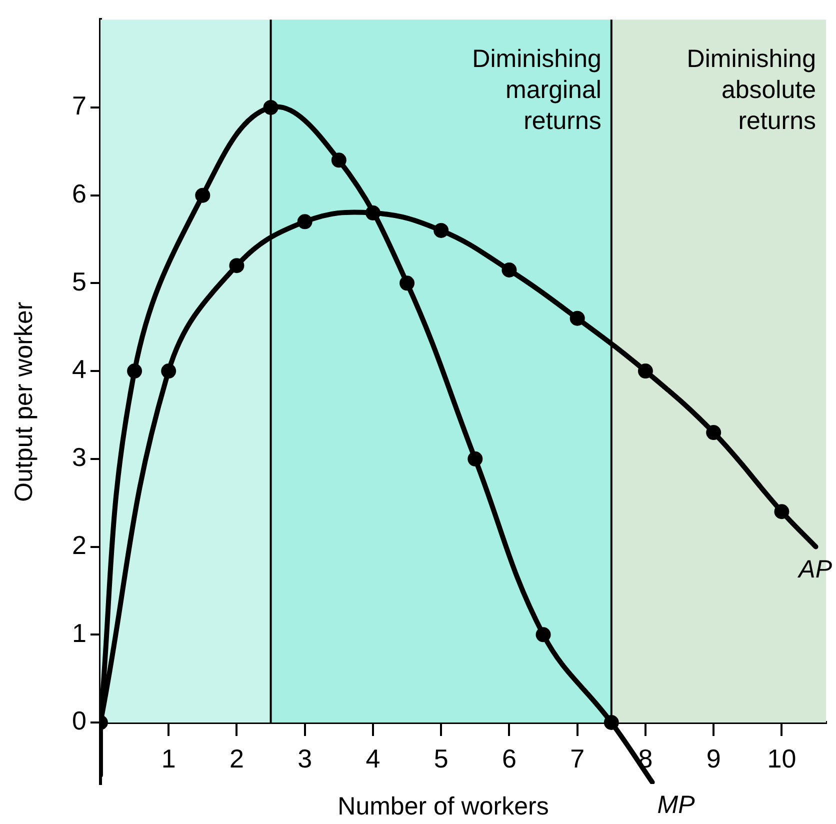 The image size is (836, 824). Describe the element at coordinates (781, 758) in the screenshot. I see `x-tick-label: 10` at that location.